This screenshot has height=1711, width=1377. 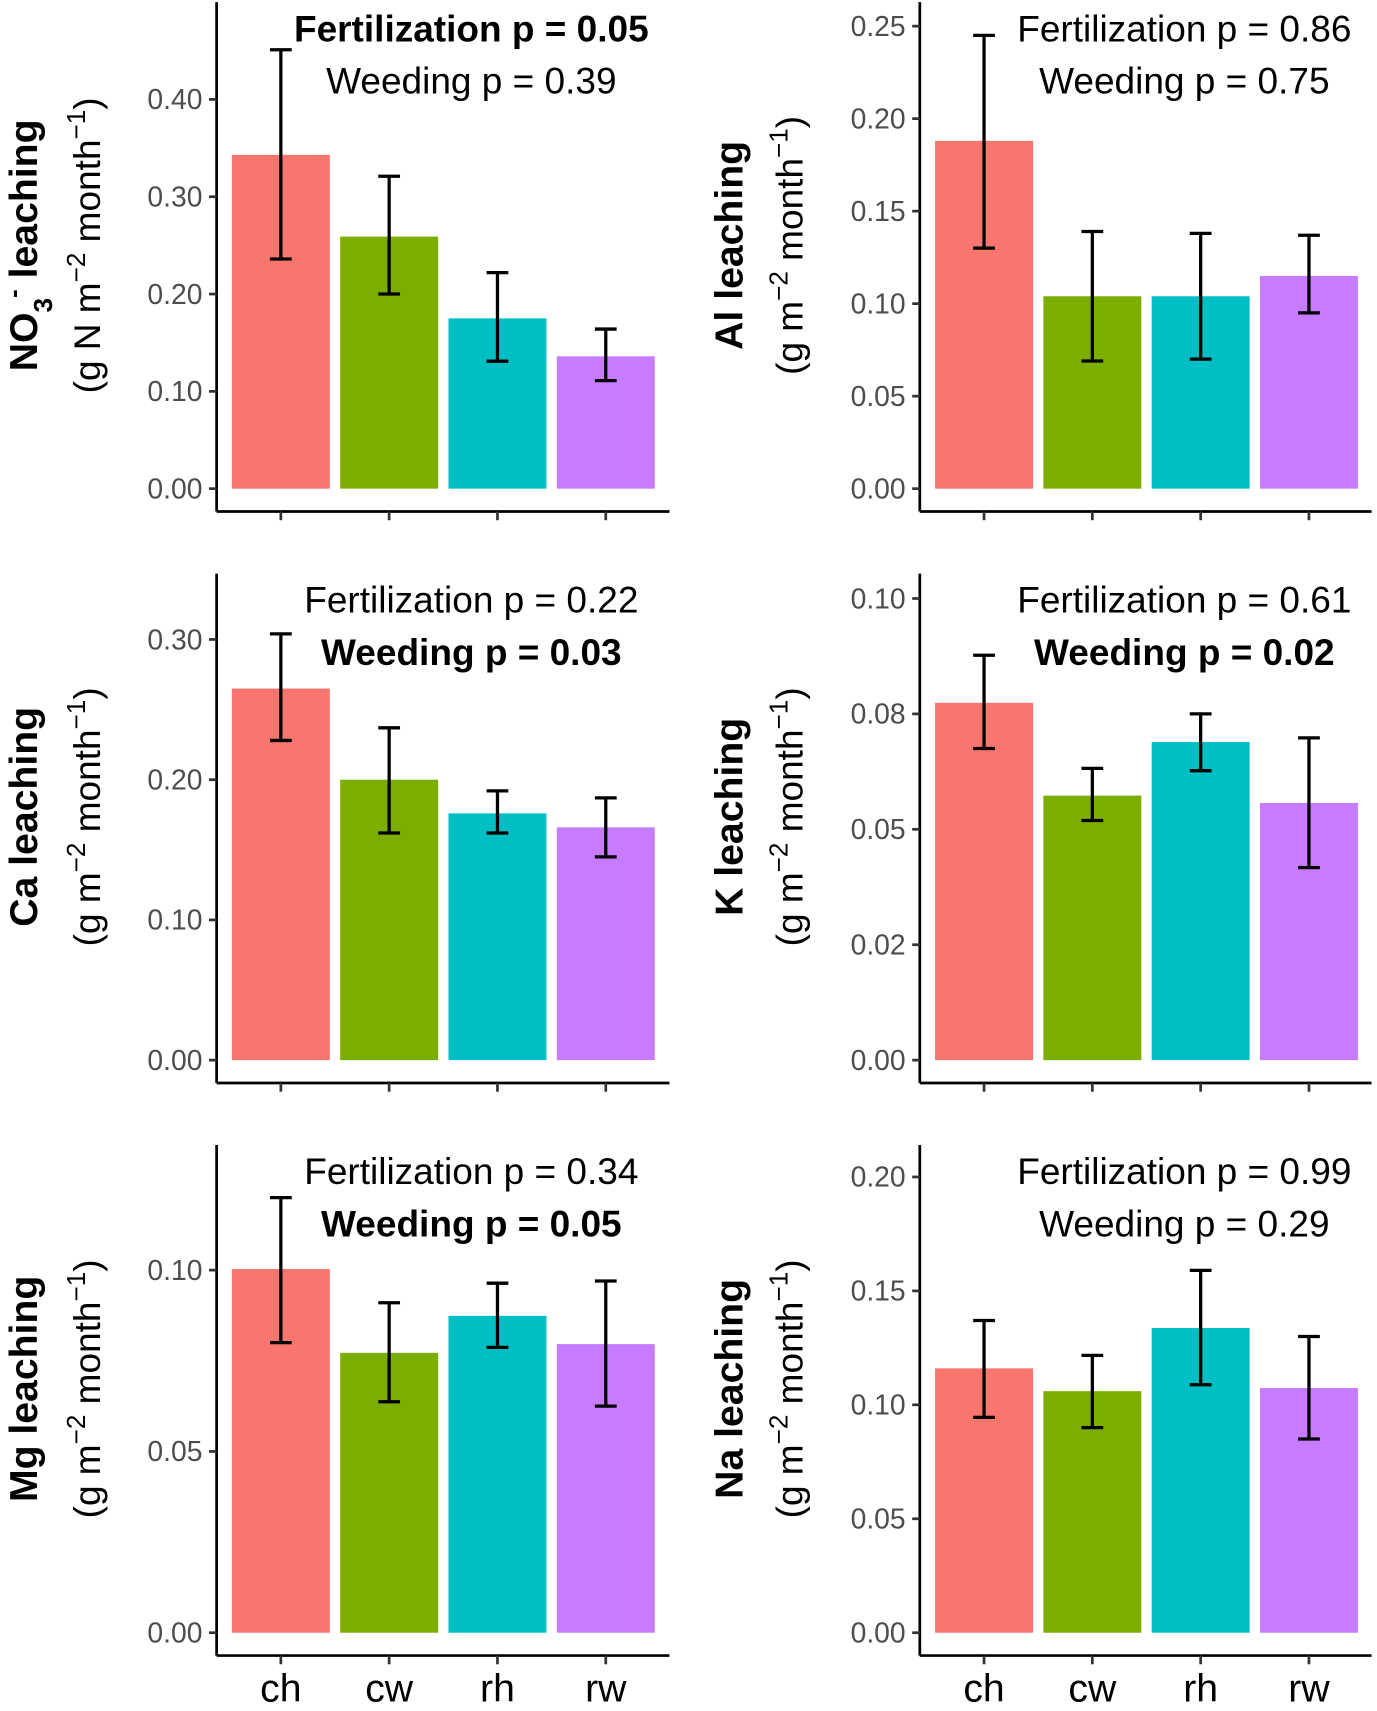 What do you see at coordinates (29, 245) in the screenshot?
I see `y-axis-title: NO3- leaching` at bounding box center [29, 245].